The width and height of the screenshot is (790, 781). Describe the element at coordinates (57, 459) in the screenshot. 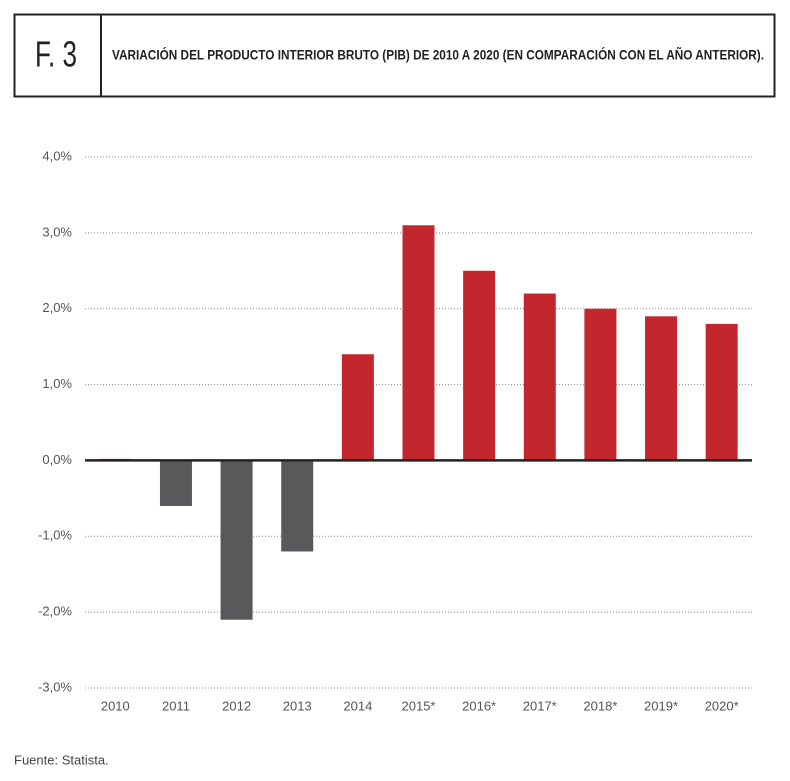

I see `y-tick-label: 0,0%` at that location.